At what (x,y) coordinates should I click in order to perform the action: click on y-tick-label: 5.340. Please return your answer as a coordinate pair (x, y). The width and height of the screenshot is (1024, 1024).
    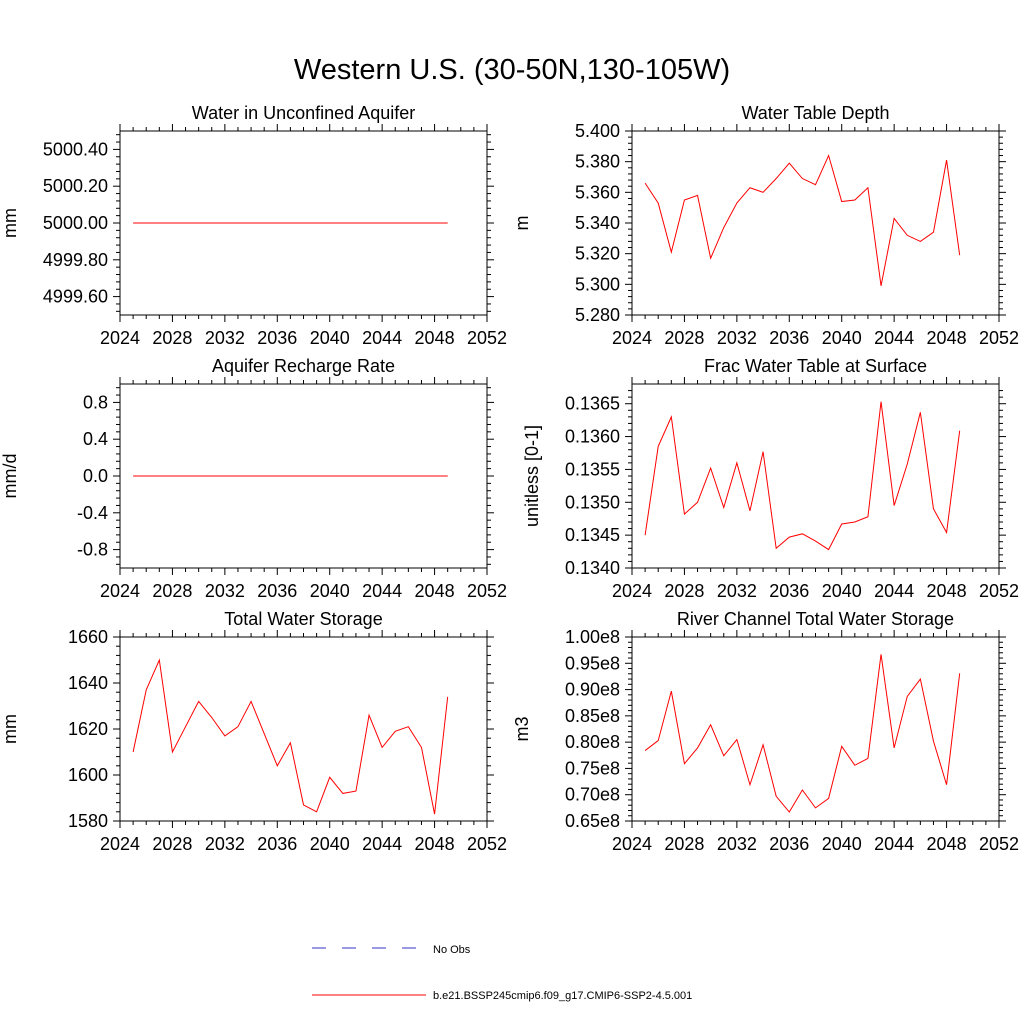
    Looking at the image, I should click on (597, 223).